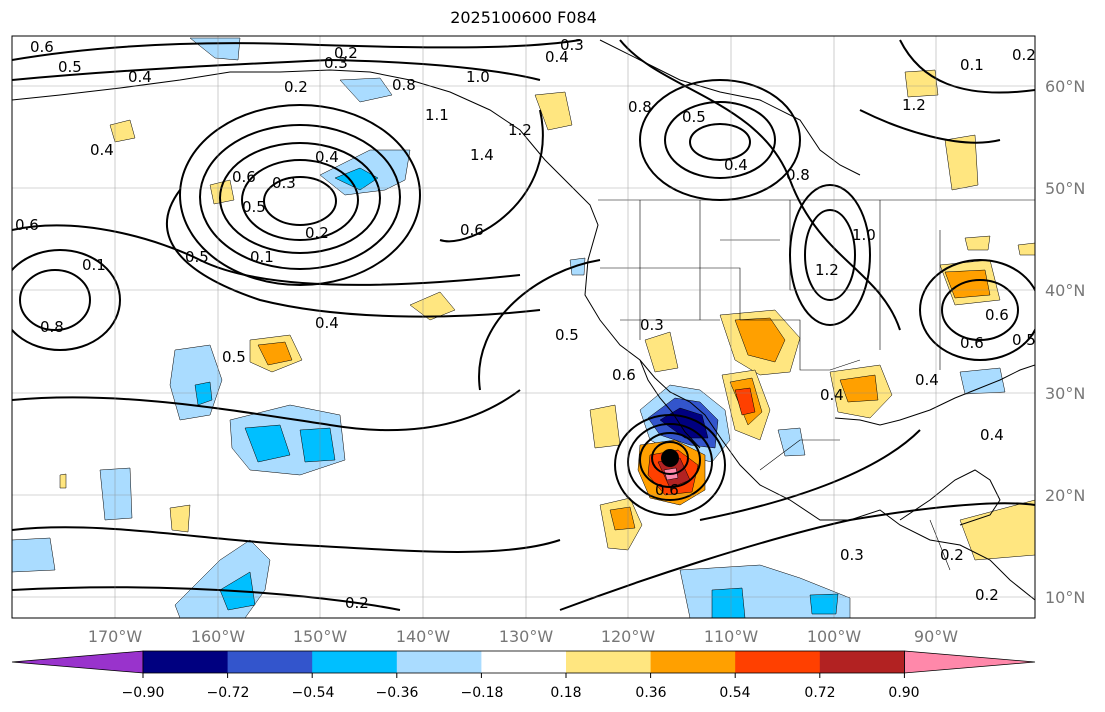  What do you see at coordinates (115, 636) in the screenshot?
I see `lon-tick: 170°W` at bounding box center [115, 636].